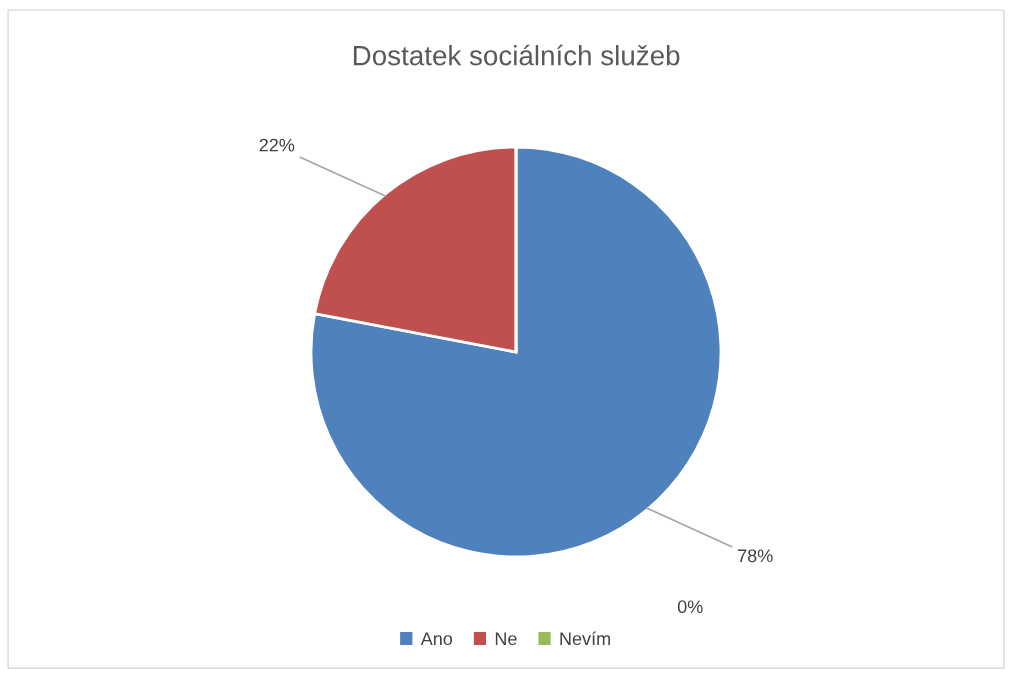  I want to click on legend-label: Ano, so click(436, 639).